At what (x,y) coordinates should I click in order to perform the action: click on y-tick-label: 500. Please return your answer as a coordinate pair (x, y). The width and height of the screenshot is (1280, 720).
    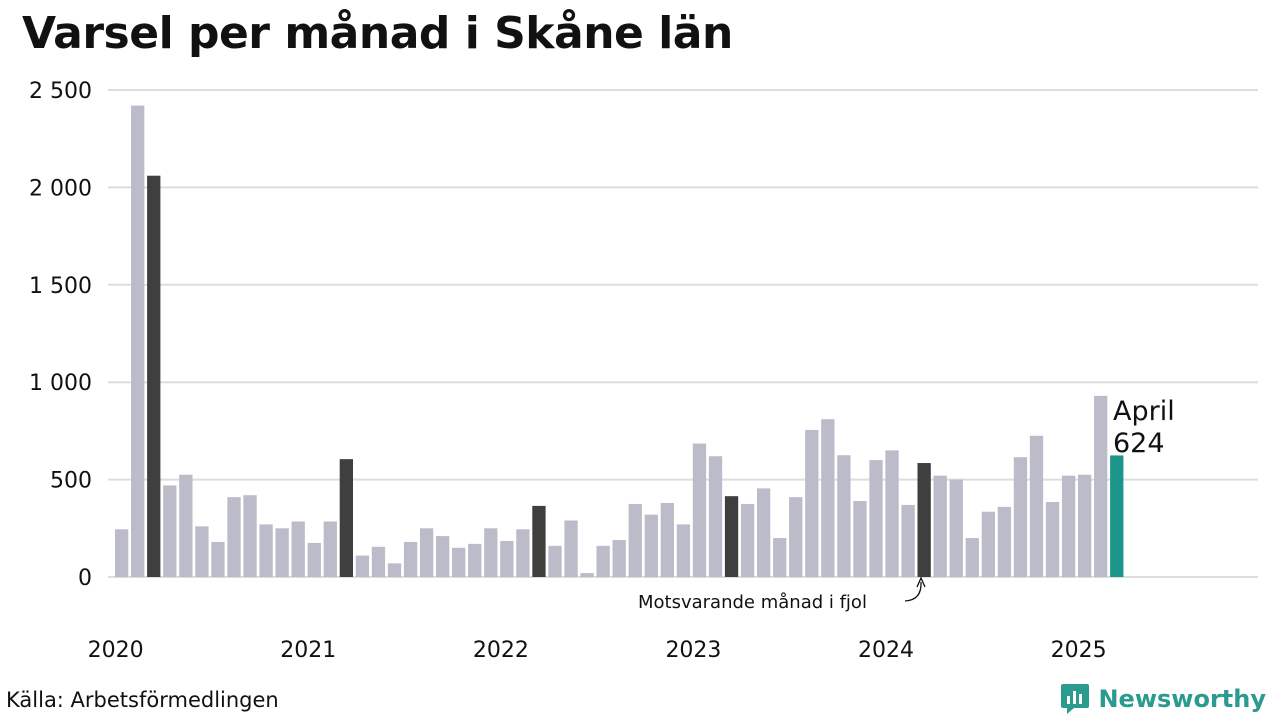
    Looking at the image, I should click on (71, 481).